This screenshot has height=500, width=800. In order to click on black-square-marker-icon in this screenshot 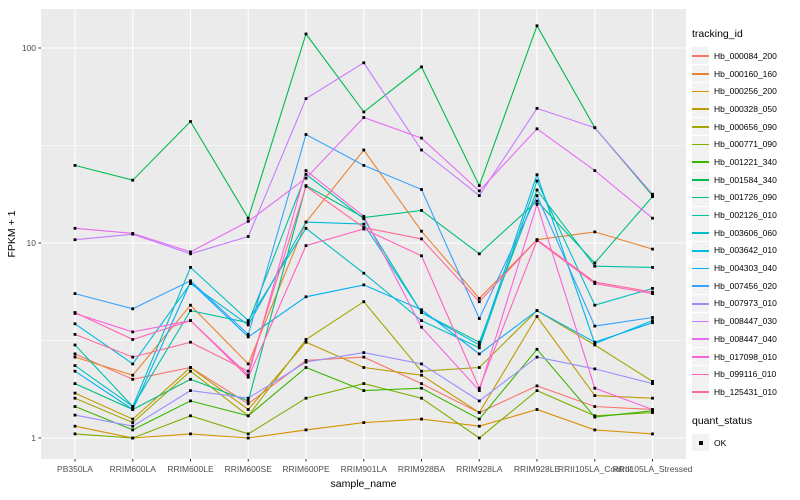, I will do `click(700, 442)`.